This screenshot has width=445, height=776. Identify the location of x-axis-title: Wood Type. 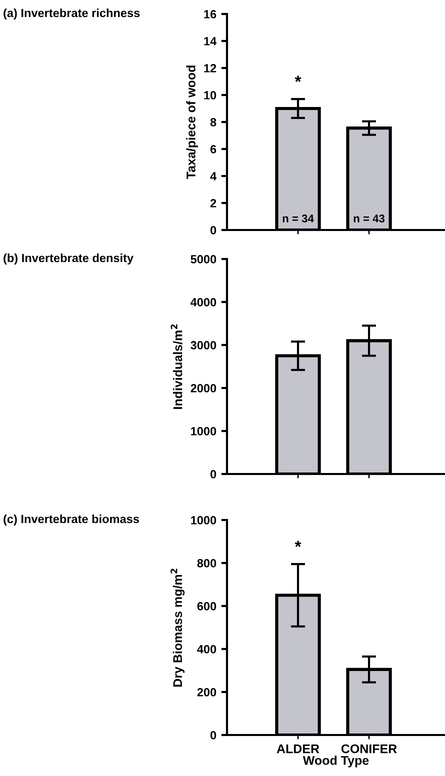
(335, 762).